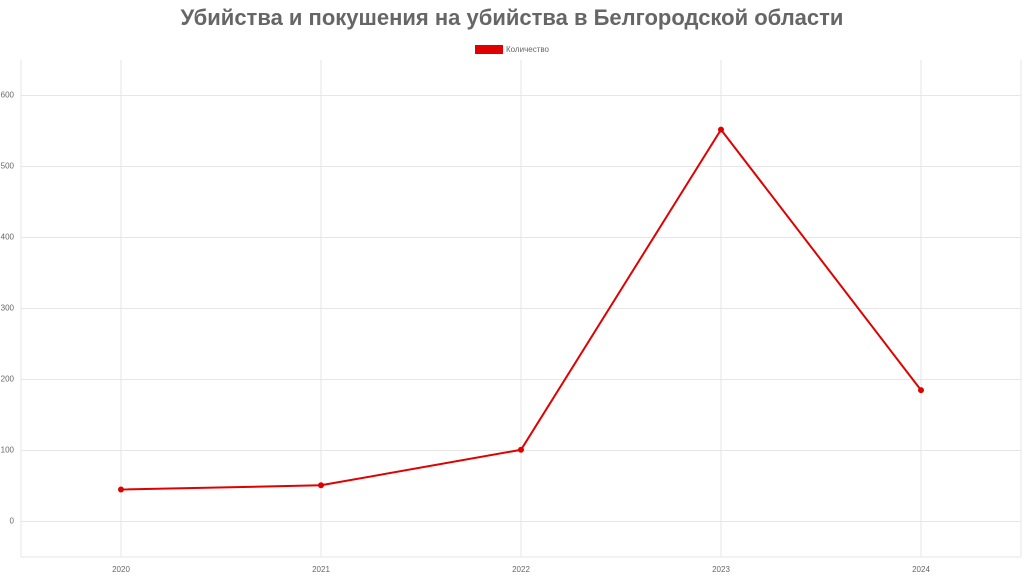  I want to click on y-tick-label: 600, so click(8, 95).